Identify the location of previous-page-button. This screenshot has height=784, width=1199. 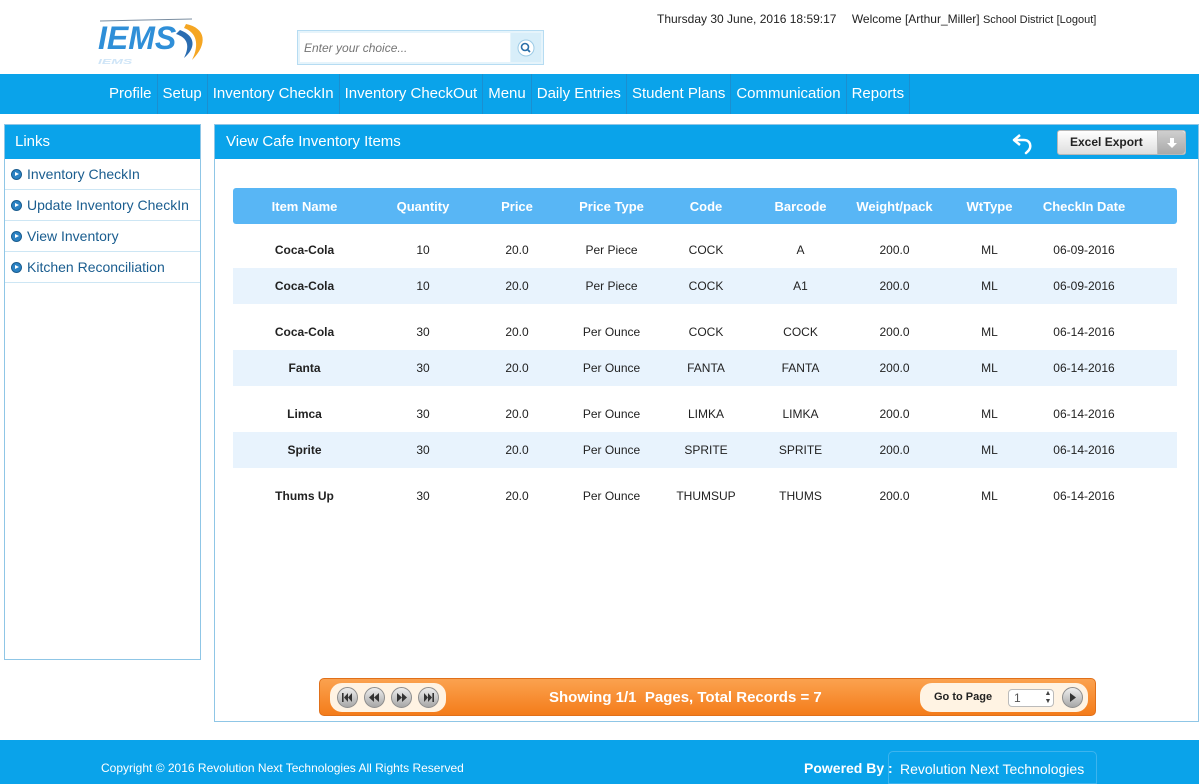
(374, 697).